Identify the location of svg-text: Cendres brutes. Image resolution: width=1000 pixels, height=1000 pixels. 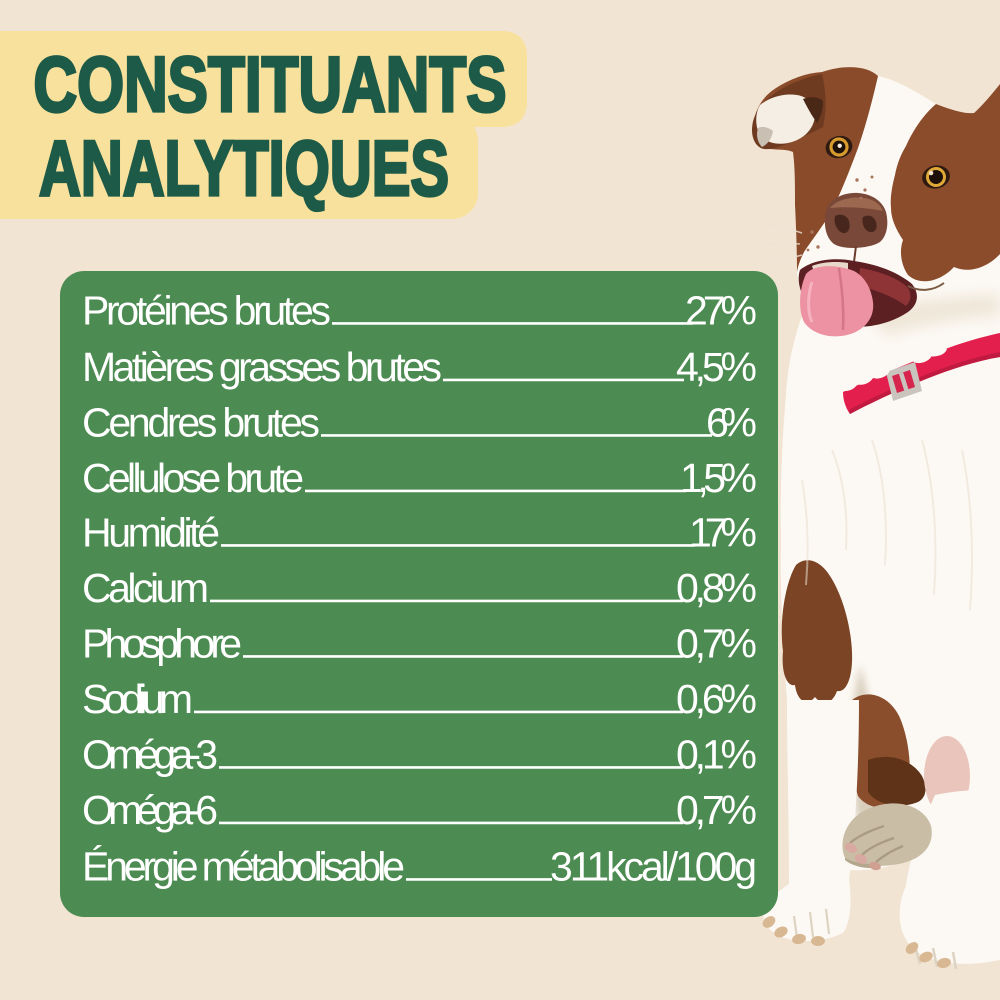
(201, 423).